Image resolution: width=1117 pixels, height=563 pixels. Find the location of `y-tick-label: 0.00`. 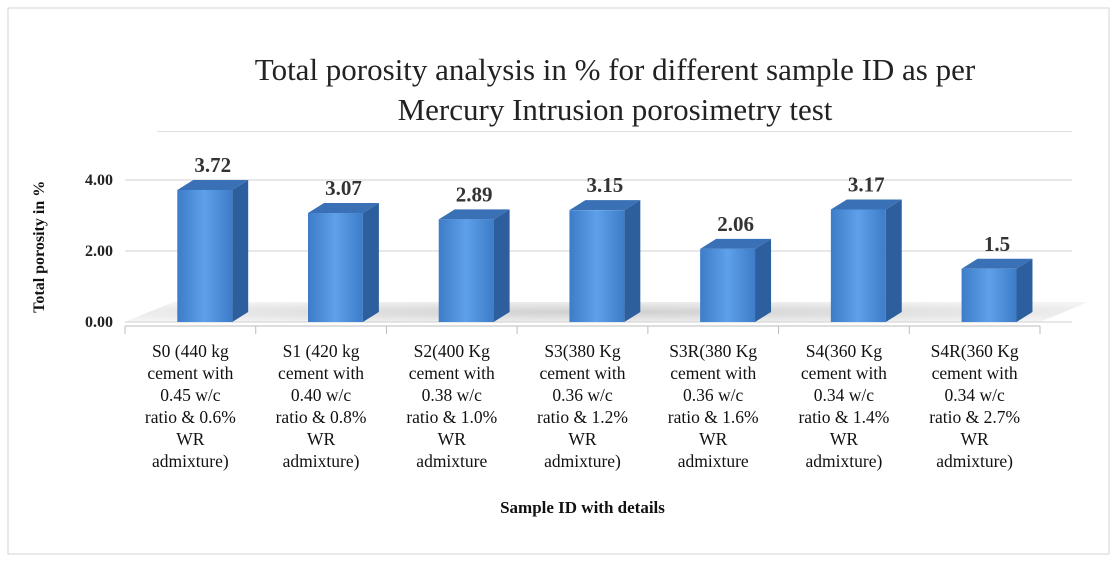

y-tick-label: 0.00 is located at coordinates (99, 322).